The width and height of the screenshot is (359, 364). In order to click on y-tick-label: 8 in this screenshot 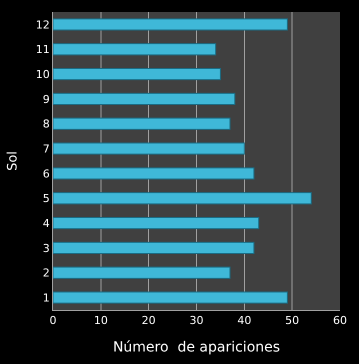, I will do `click(46, 124)`.